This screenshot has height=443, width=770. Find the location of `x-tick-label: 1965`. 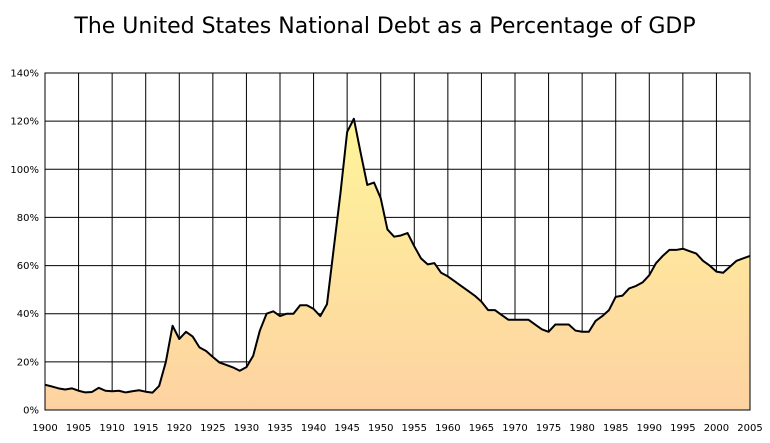

x-tick-label: 1965 is located at coordinates (481, 428).